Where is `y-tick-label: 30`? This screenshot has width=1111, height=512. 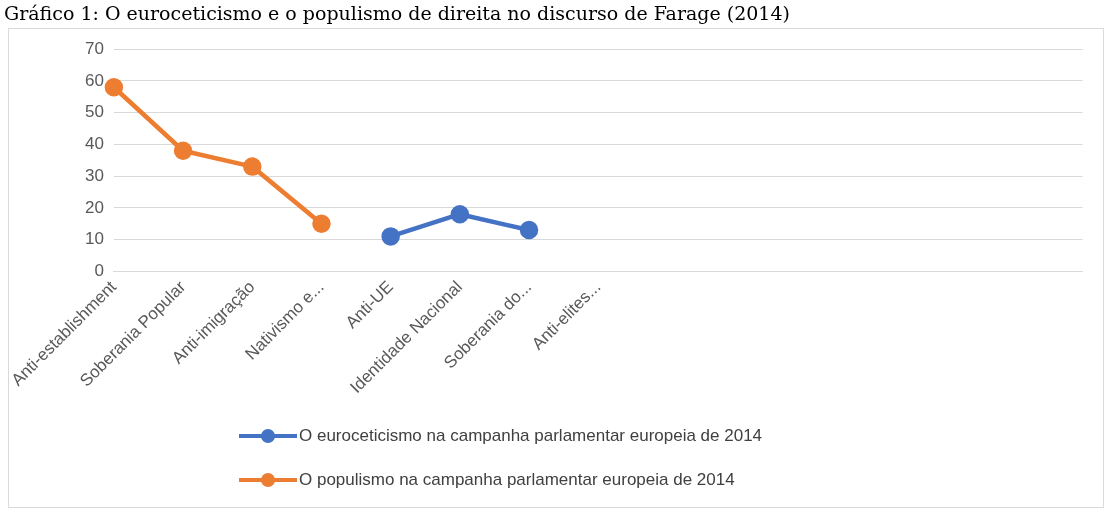 y-tick-label: 30 is located at coordinates (94, 175).